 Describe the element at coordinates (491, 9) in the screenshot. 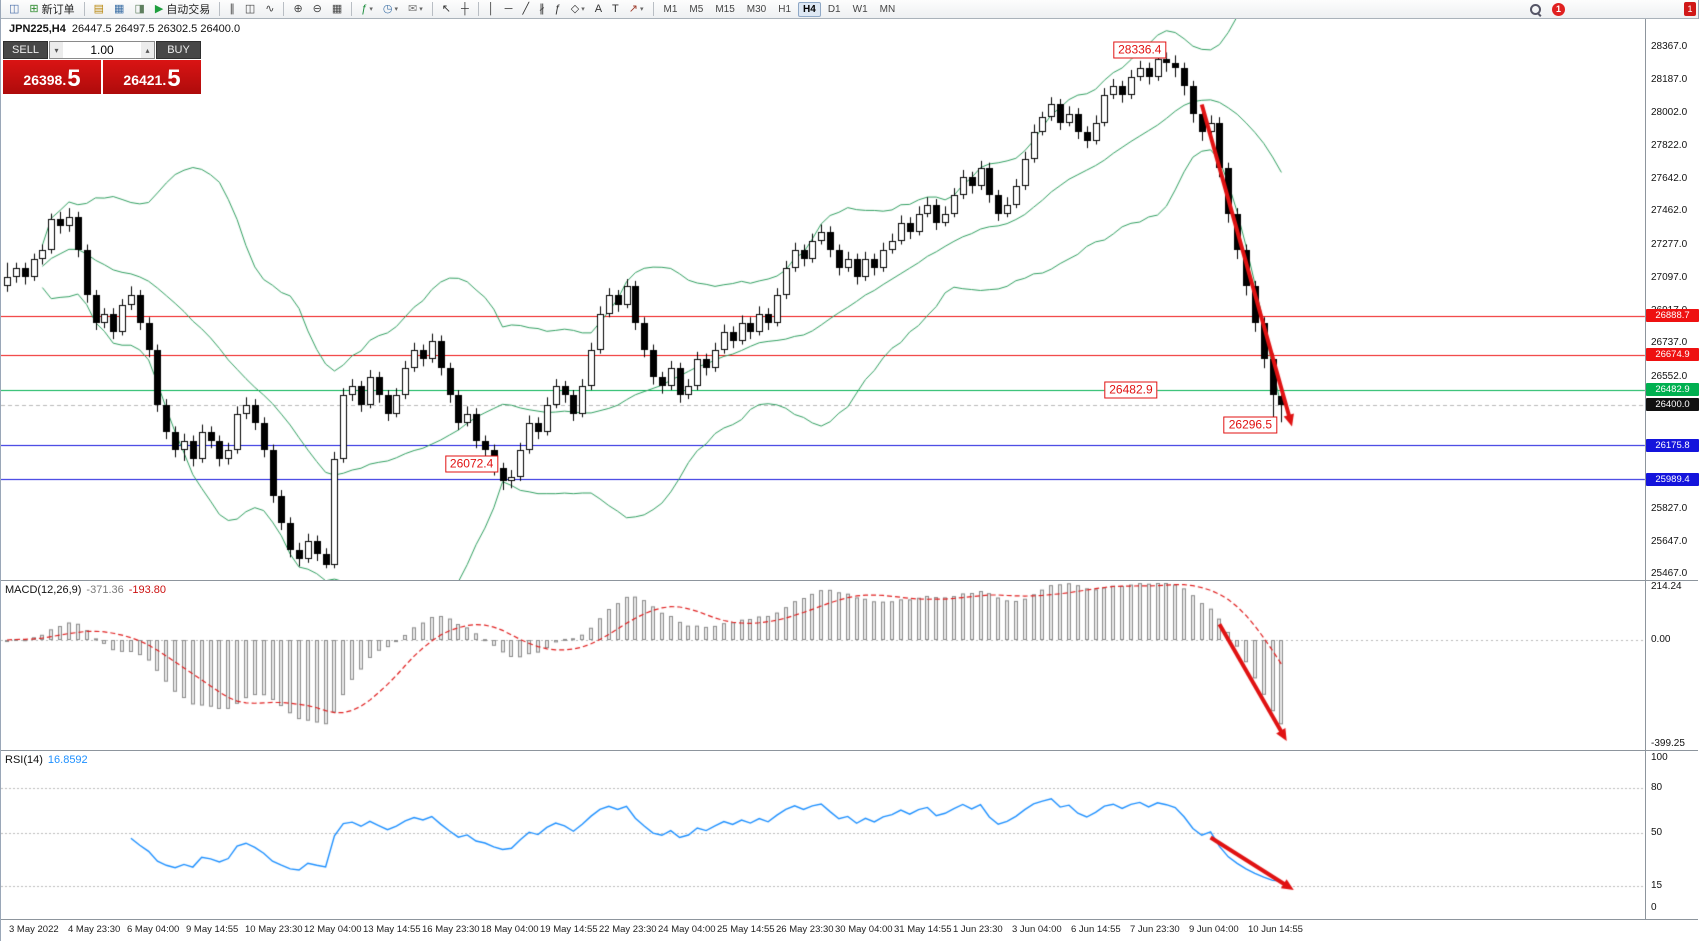

I see `vertical-line-icon: │` at that location.